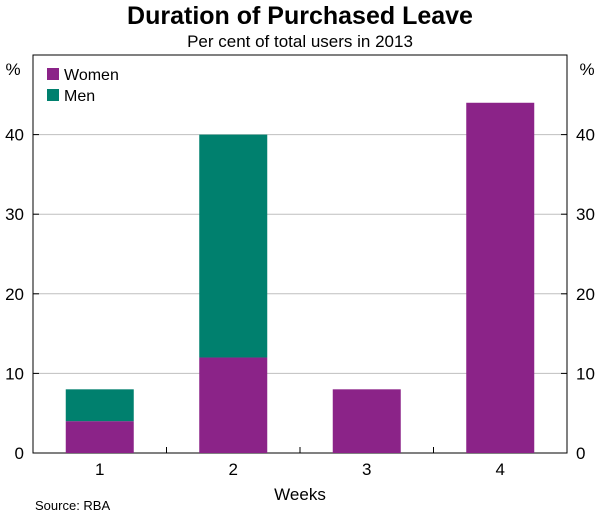 Image resolution: width=600 pixels, height=513 pixels. Describe the element at coordinates (300, 463) in the screenshot. I see `x-ticks: 1 2 3 4` at that location.